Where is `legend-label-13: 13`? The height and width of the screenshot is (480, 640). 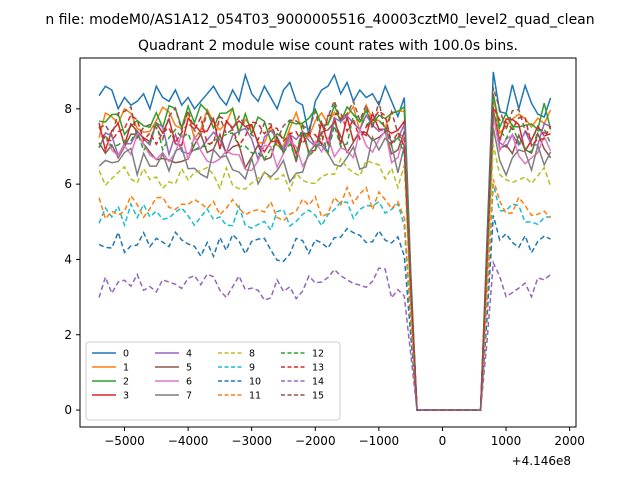 legend-label-13: 13 is located at coordinates (318, 368).